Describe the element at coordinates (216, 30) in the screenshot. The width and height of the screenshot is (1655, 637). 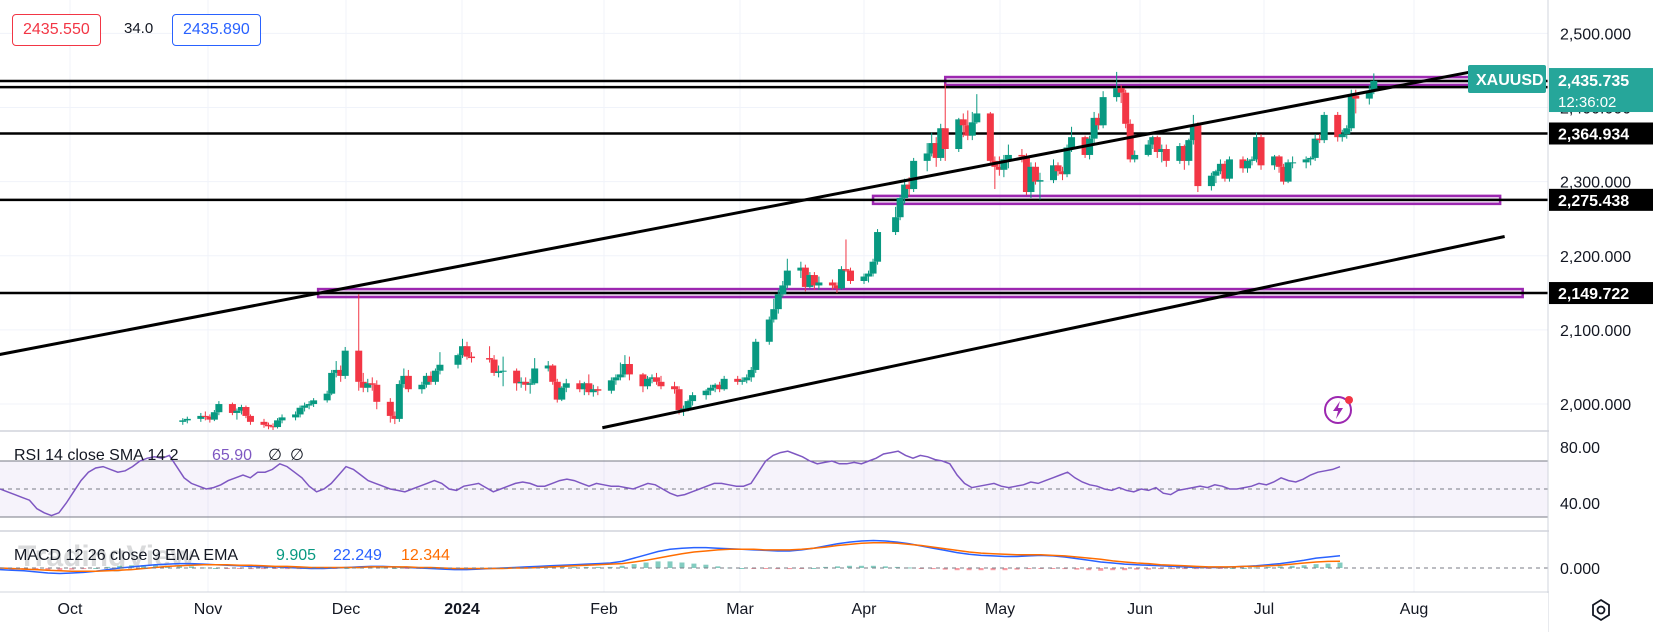
I see `ask-price: 2435.890` at that location.